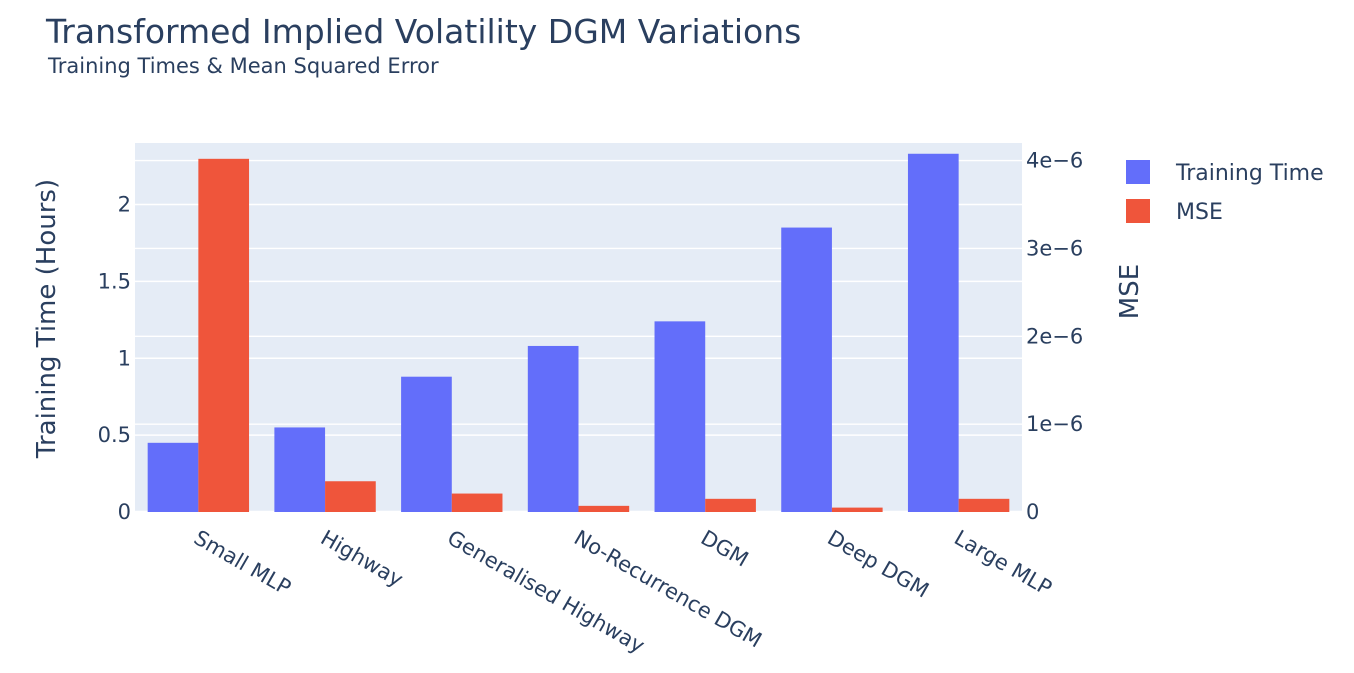 The width and height of the screenshot is (1354, 673). I want to click on legend-label-mse: MSE, so click(1199, 212).